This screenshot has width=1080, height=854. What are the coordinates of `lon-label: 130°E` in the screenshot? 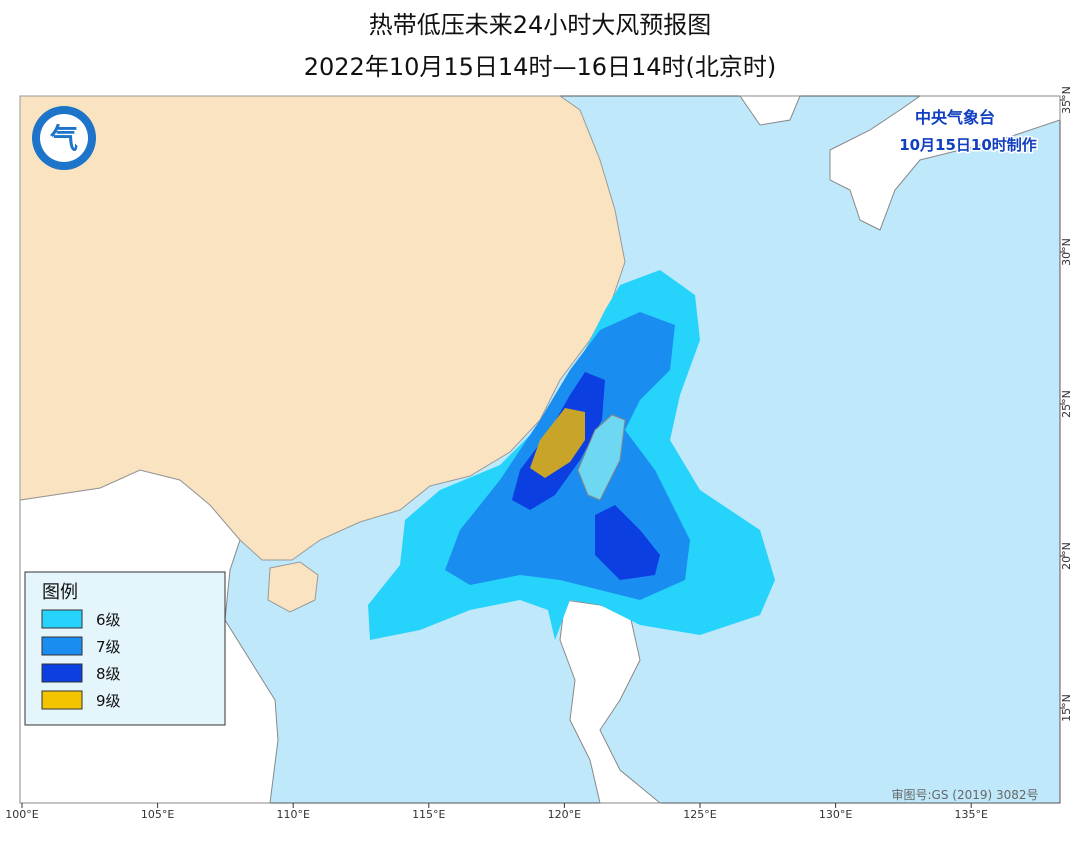 It's located at (835, 814).